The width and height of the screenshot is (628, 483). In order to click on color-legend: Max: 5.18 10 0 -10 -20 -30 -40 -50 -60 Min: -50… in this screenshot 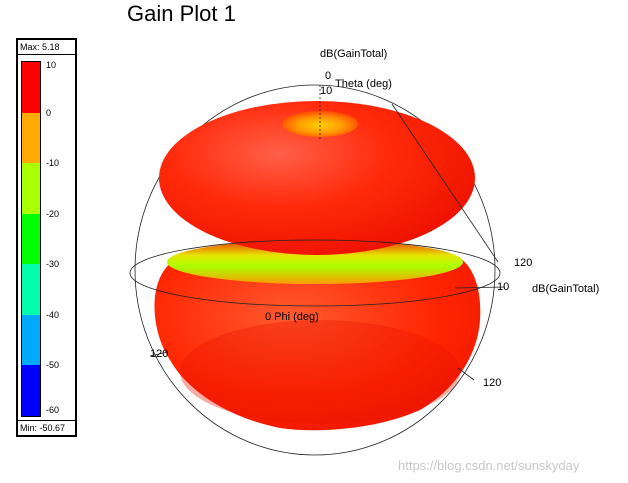, I will do `click(46, 237)`.